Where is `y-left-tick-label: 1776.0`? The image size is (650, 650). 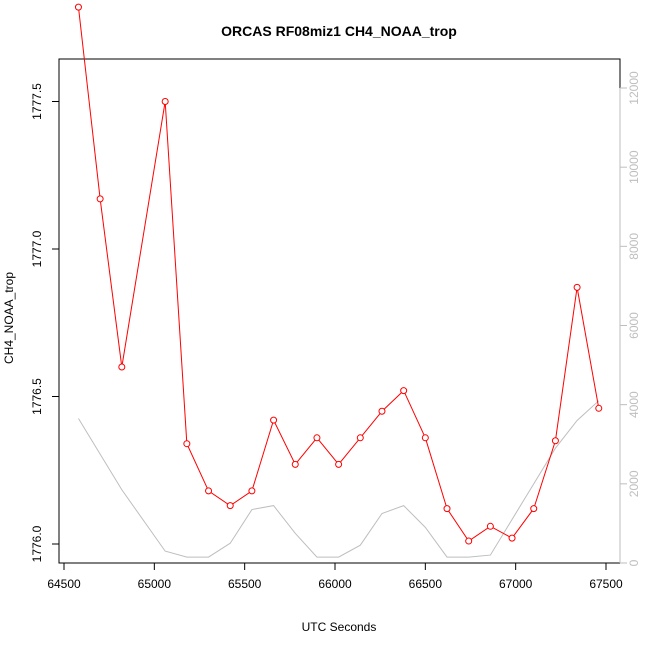
y-left-tick-label: 1776.0 is located at coordinates (37, 543).